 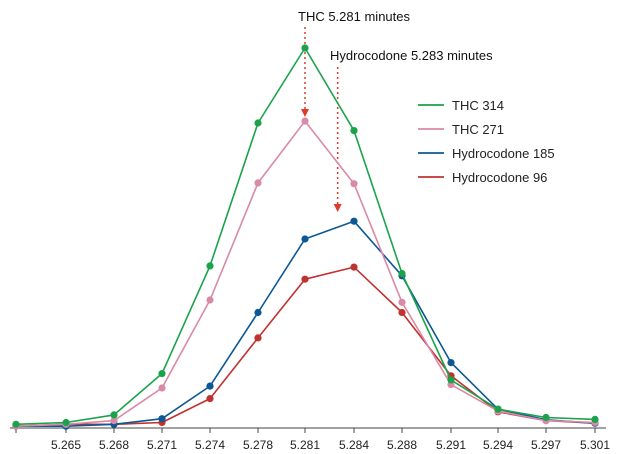 I want to click on x-tick-label: 5.294, so click(x=498, y=445).